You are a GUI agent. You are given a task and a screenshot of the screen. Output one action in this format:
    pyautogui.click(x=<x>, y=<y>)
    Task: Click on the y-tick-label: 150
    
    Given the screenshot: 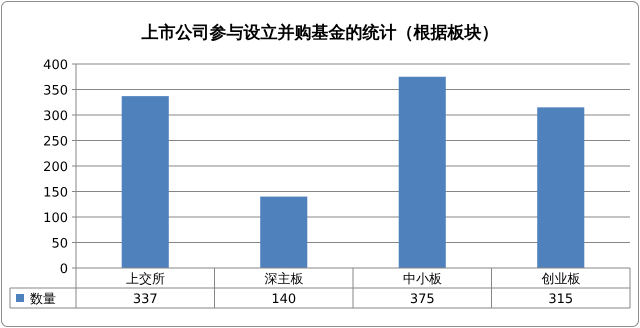 What is the action you would take?
    pyautogui.click(x=55, y=193)
    